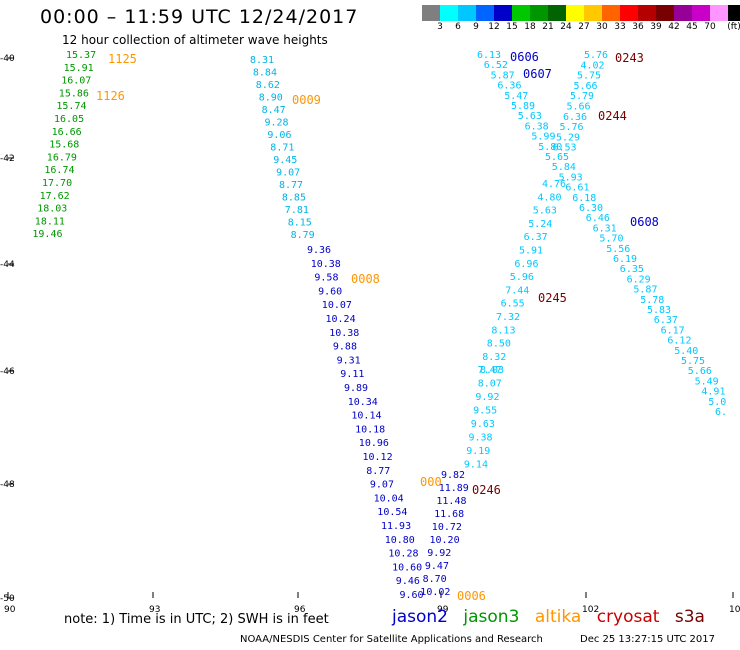 The image size is (740, 650). Describe the element at coordinates (366, 416) in the screenshot. I see `swh-value: 10.14` at that location.